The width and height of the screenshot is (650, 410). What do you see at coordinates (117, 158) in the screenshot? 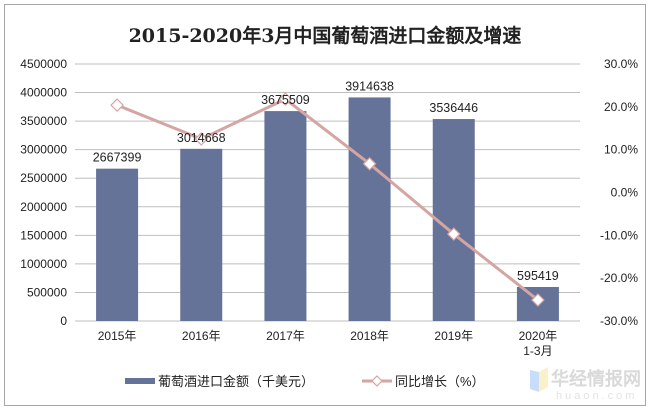
I see `bar-data-label: 2667399` at bounding box center [117, 158].